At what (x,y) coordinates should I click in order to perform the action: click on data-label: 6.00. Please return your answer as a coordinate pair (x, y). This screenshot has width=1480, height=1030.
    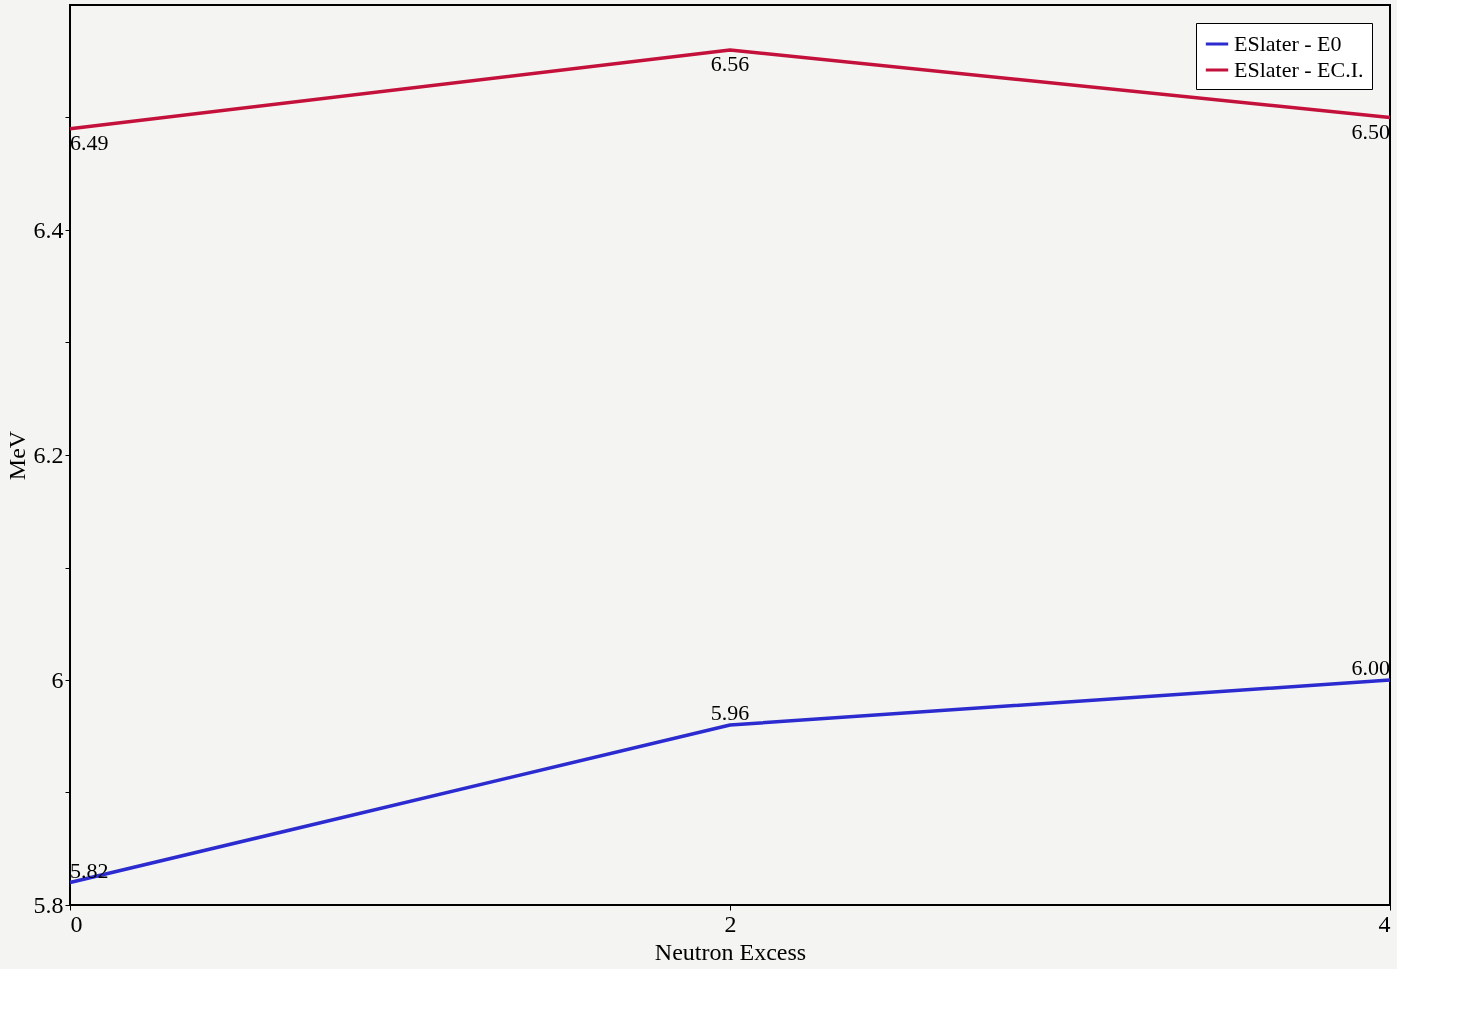
    Looking at the image, I should click on (1370, 667).